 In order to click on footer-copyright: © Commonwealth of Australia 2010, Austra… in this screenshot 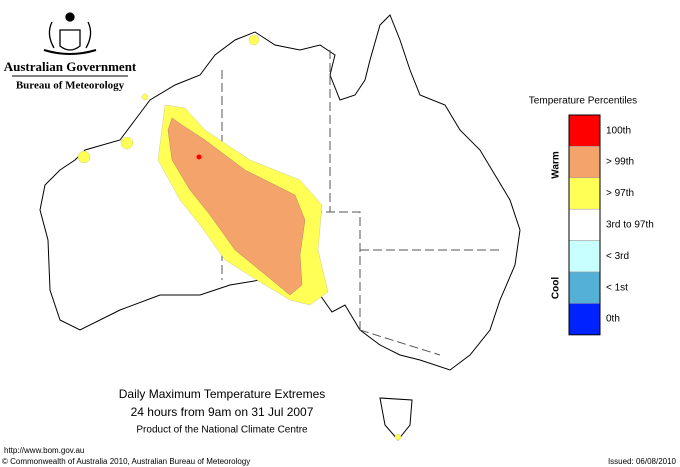, I will do `click(126, 461)`.